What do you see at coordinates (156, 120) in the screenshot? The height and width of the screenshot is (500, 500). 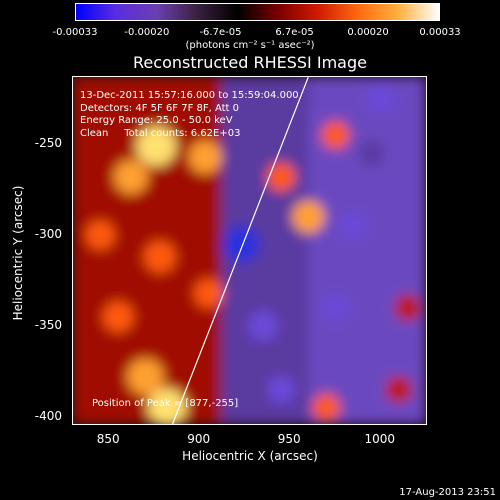 I see `energy-range-text: Energy Range: 25.0 - 50.0 keV` at bounding box center [156, 120].